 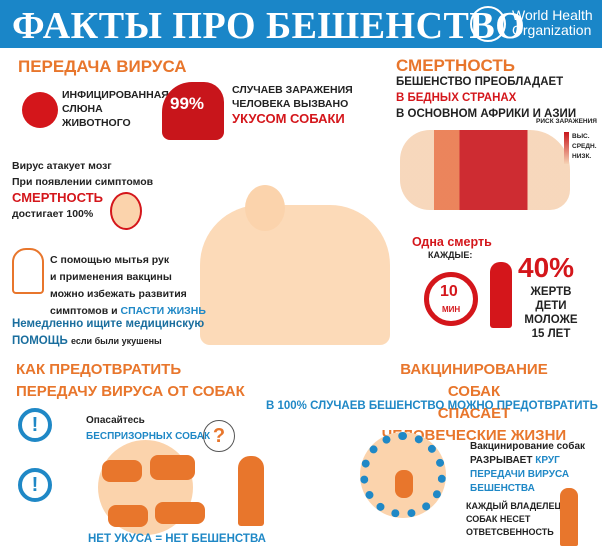 What do you see at coordinates (551, 313) in the screenshot?
I see `children-text: ЖЕРТВ ДЕТИ МОЛОЖЕ 15 ЛЕТ` at bounding box center [551, 313].